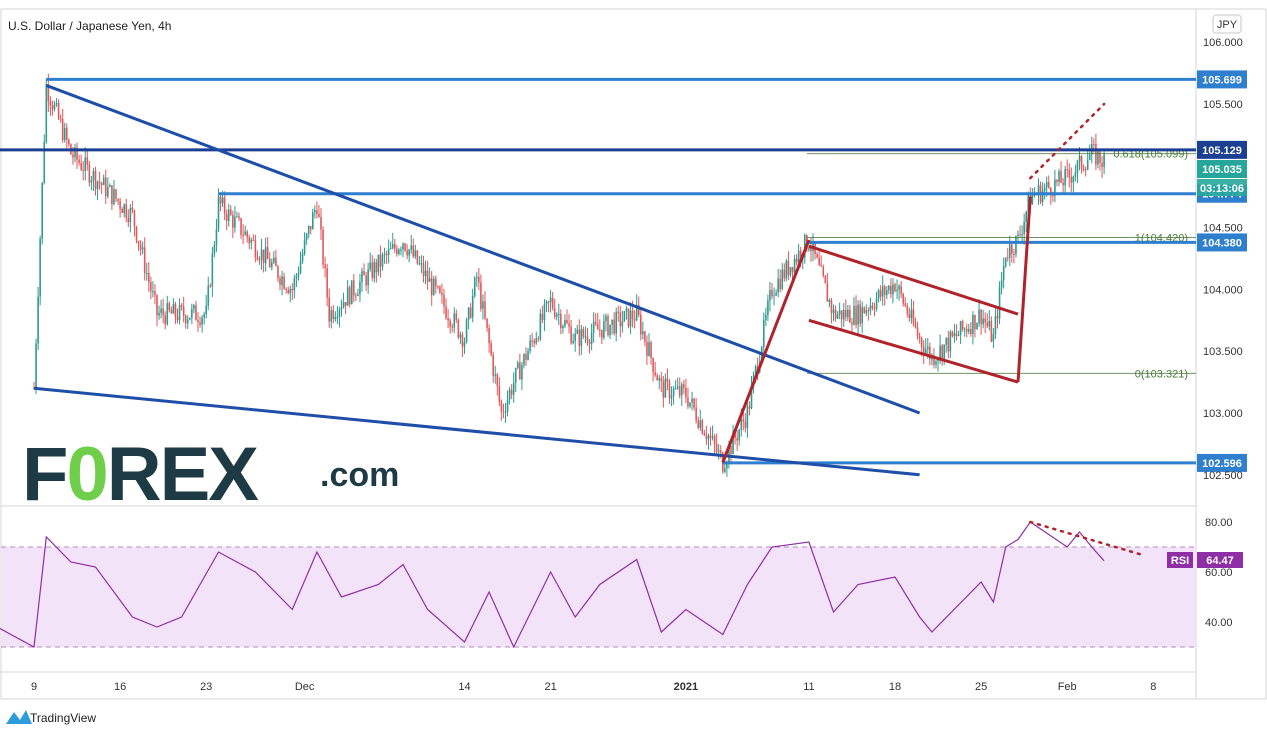 The height and width of the screenshot is (736, 1267). I want to click on rsi-name-tag, so click(1180, 560).